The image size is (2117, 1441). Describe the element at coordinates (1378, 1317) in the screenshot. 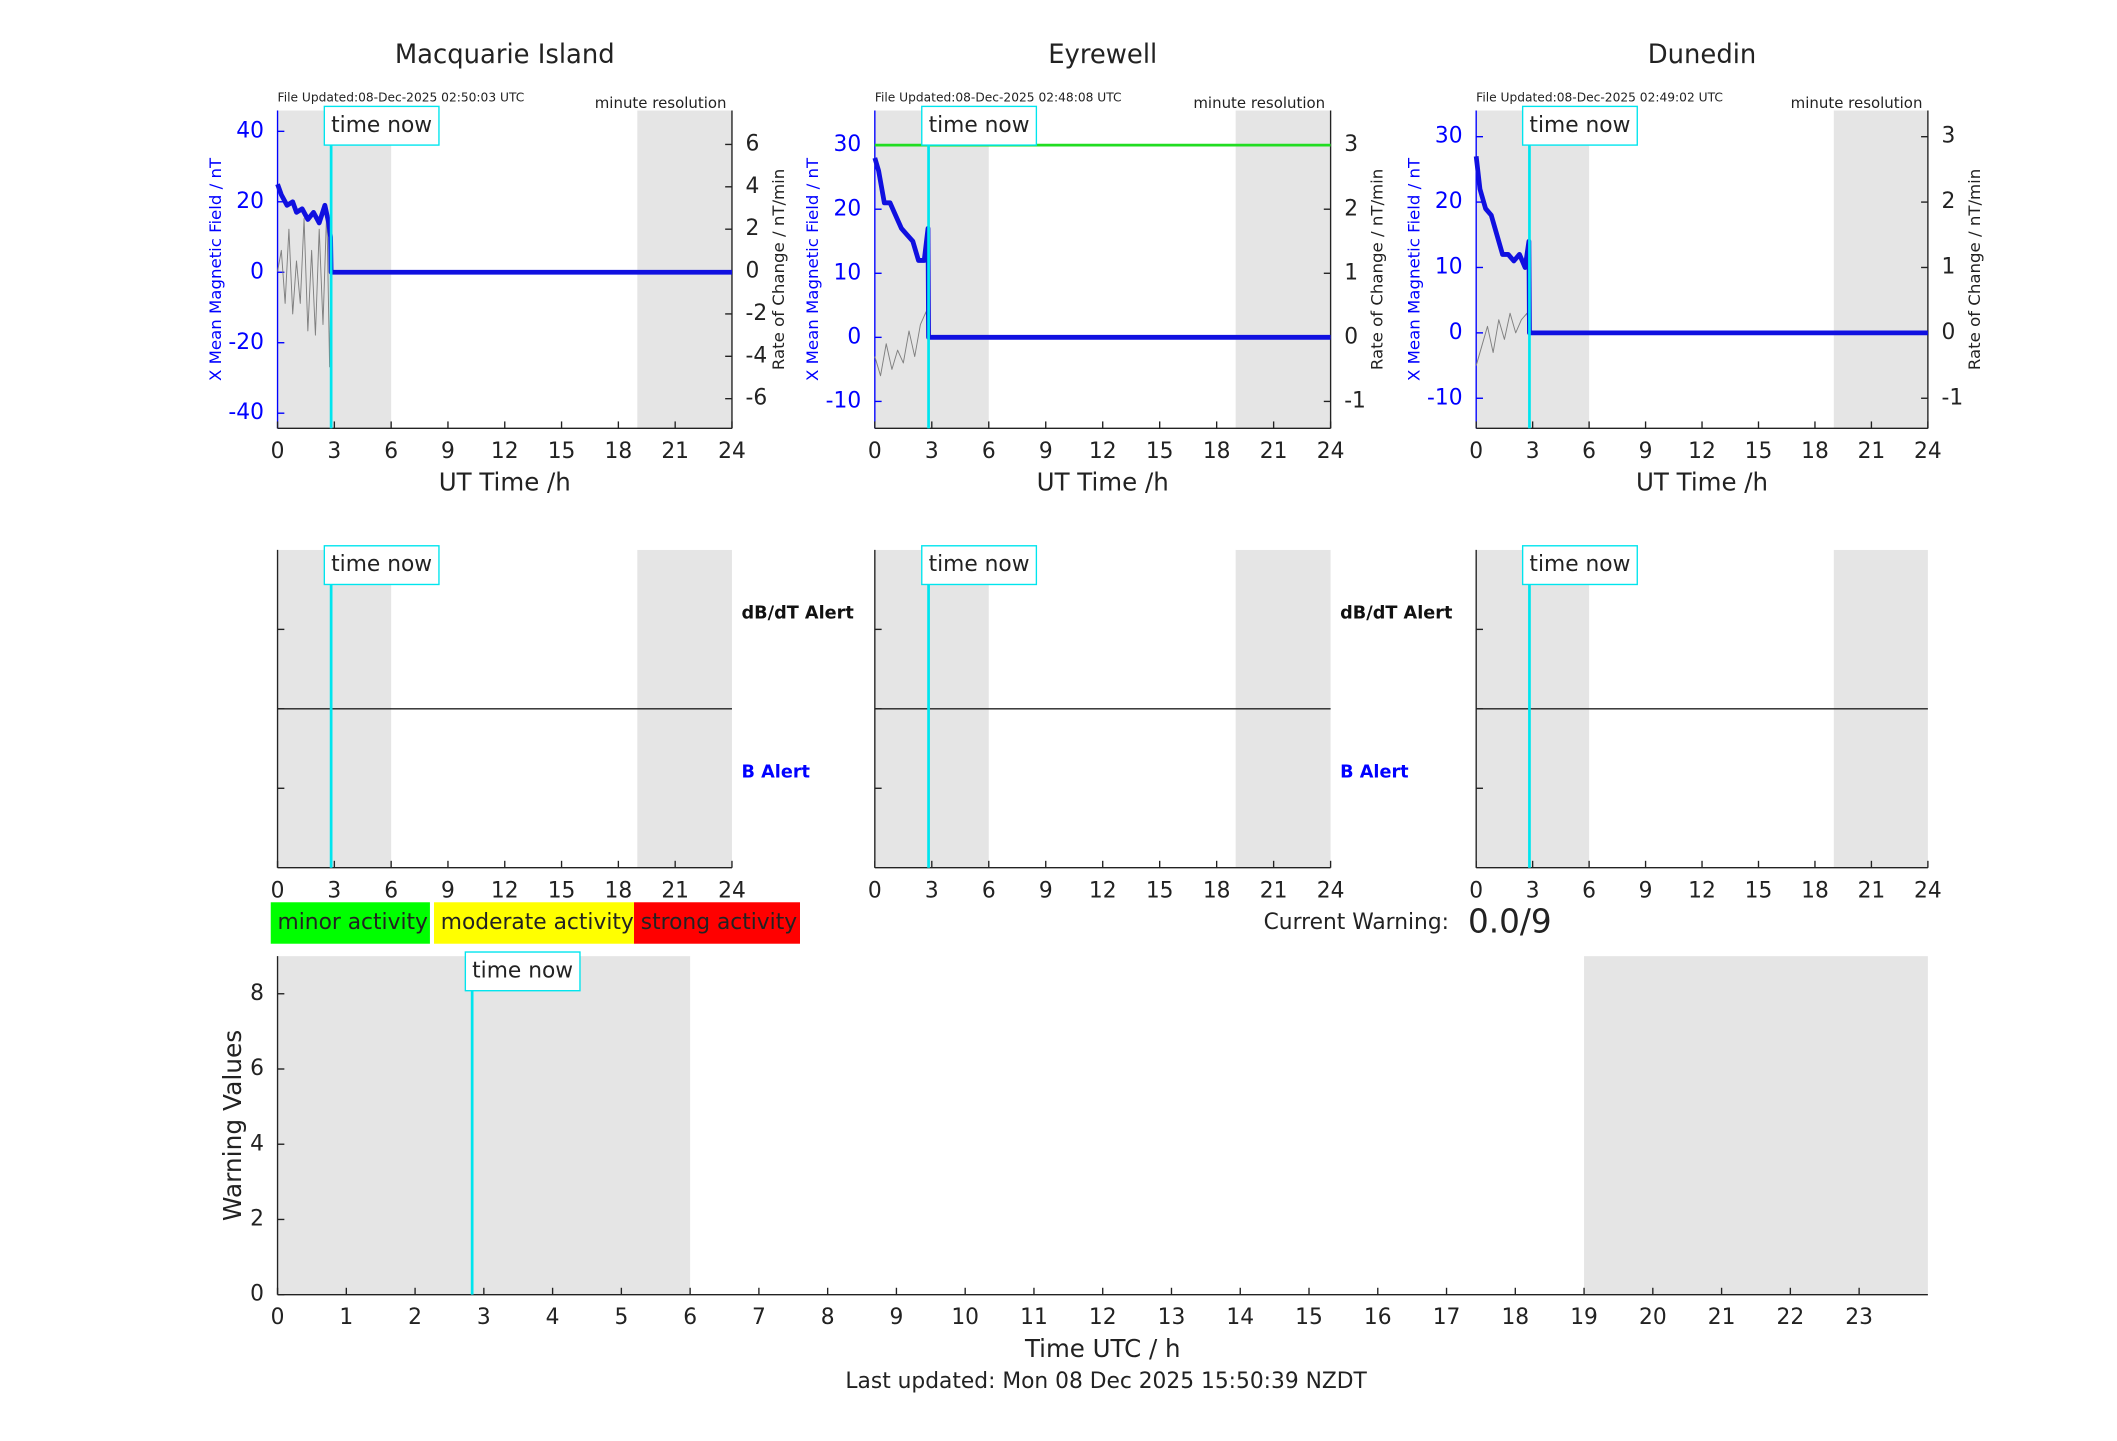

I see `x-tick-label: 16` at that location.